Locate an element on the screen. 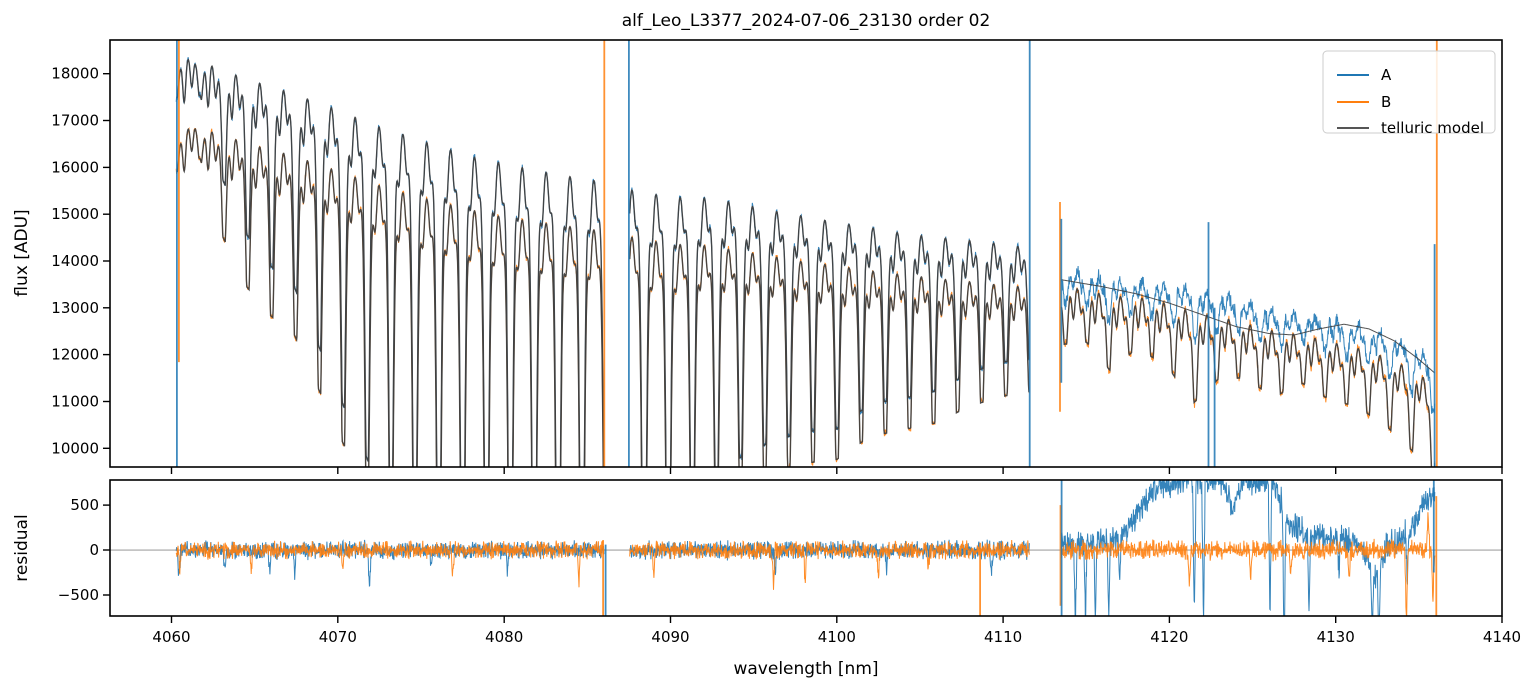  legend-label-a: A is located at coordinates (1386, 75).